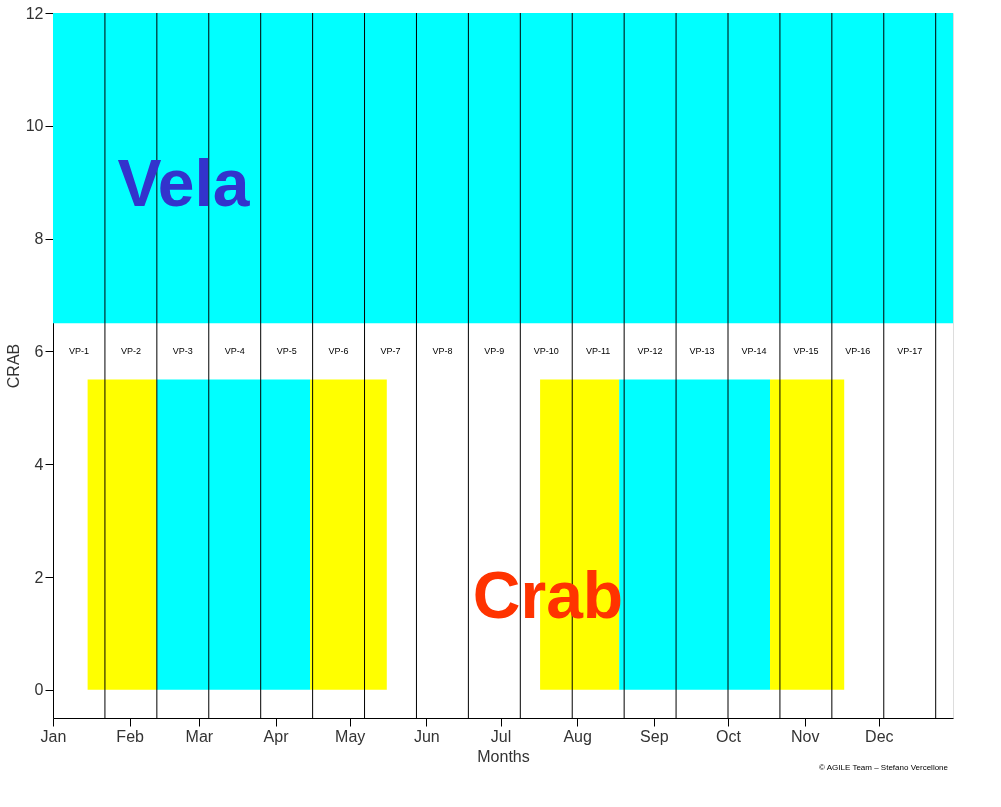 The image size is (1001, 807). Describe the element at coordinates (199, 736) in the screenshot. I see `x-tick-label: Mar` at that location.